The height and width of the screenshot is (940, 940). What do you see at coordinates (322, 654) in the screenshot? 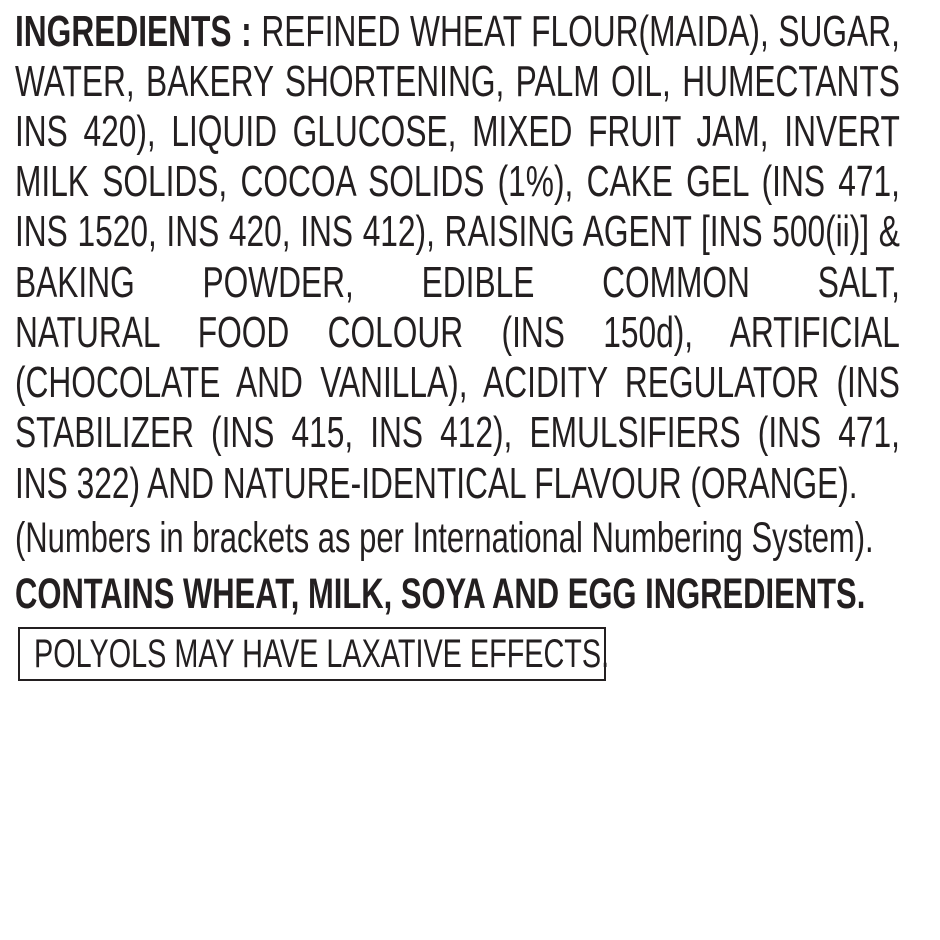
I see `laxative-warning: POLYOLS MAY HAVE LAXATIVE EFFECTS.` at bounding box center [322, 654].